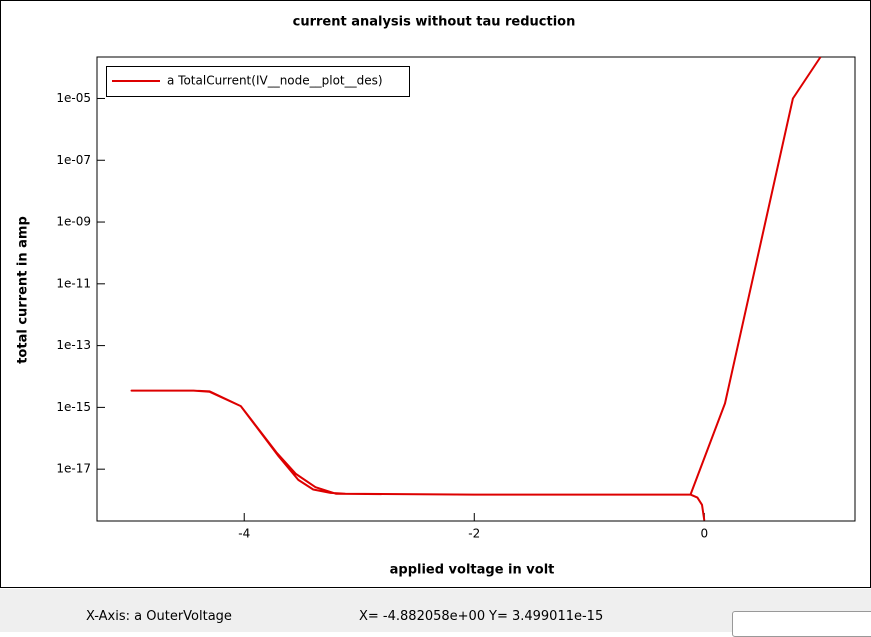  Describe the element at coordinates (275, 81) in the screenshot. I see `legend-label: a TotalCurrent(IV__node__plot__des)` at that location.